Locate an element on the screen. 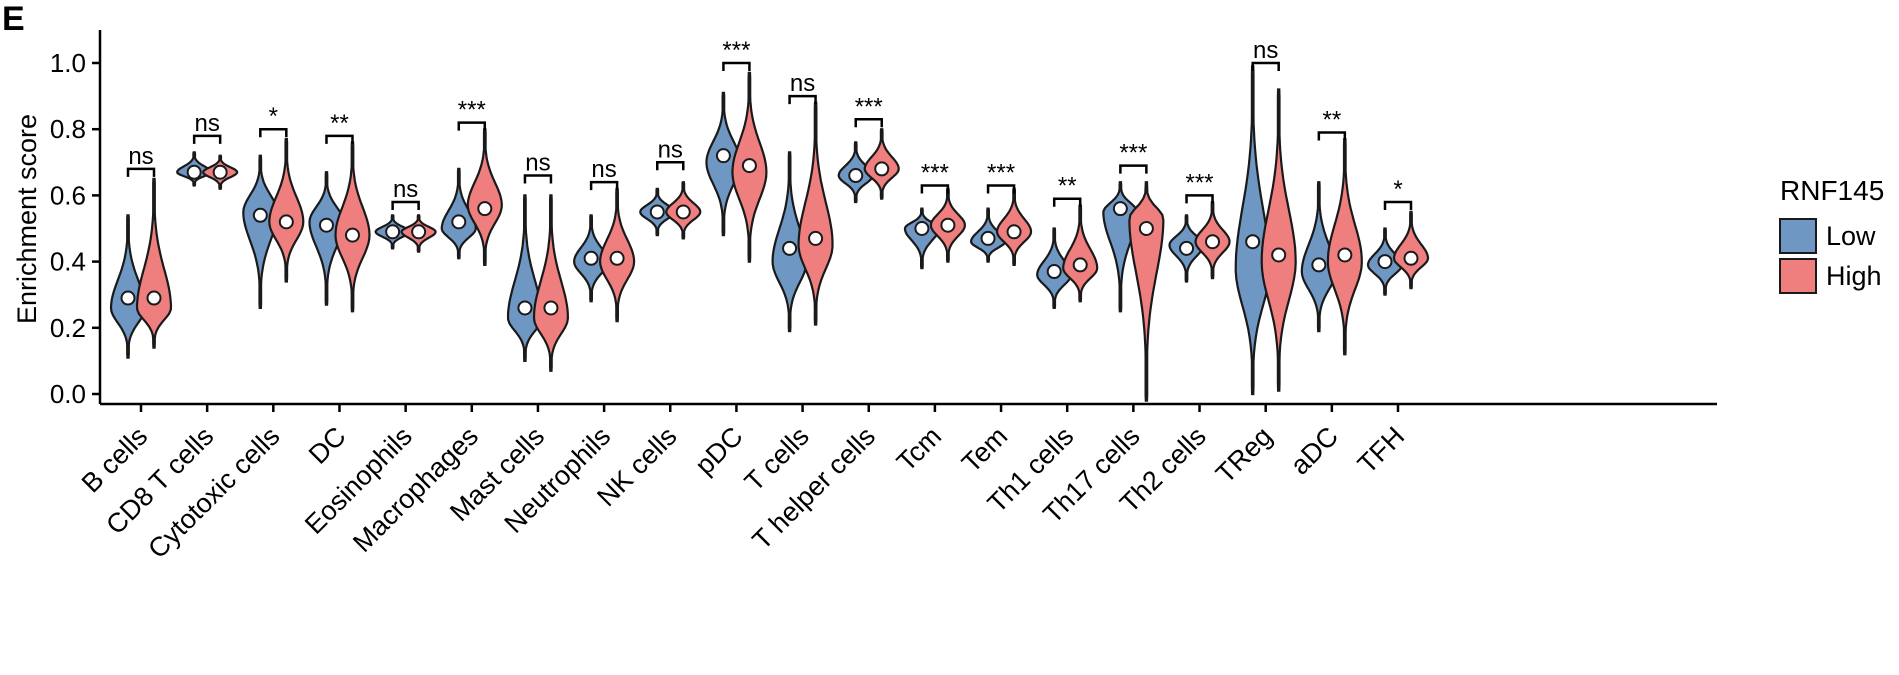 The width and height of the screenshot is (1899, 675). x-tick-label: aDC is located at coordinates (1314, 450).